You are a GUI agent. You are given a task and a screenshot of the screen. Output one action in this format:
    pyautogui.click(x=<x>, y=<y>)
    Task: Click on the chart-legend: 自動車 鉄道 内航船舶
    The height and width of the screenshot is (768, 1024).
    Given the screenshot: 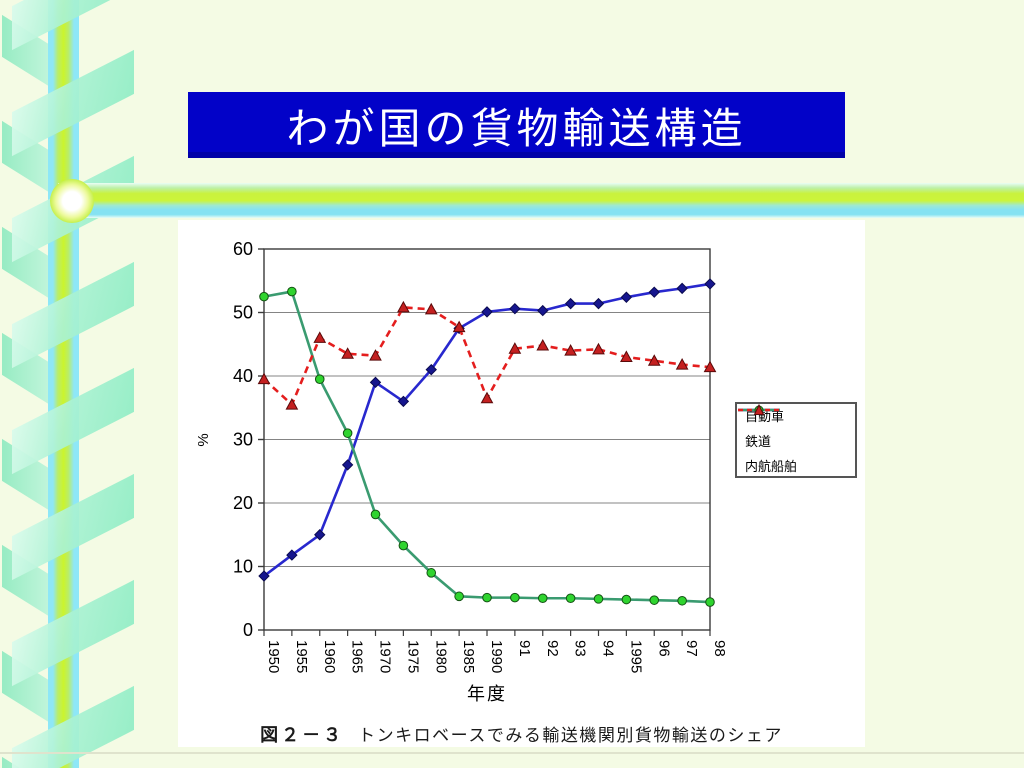 What is the action you would take?
    pyautogui.click(x=796, y=440)
    